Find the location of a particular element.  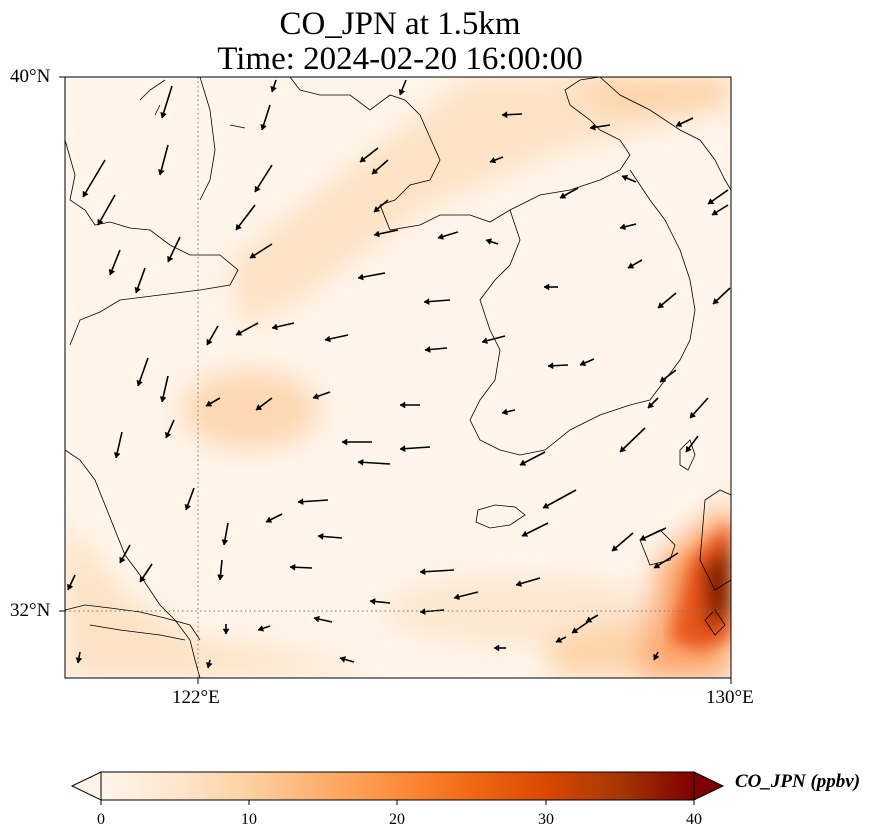

lon-label-122e: 122°E is located at coordinates (196, 697).